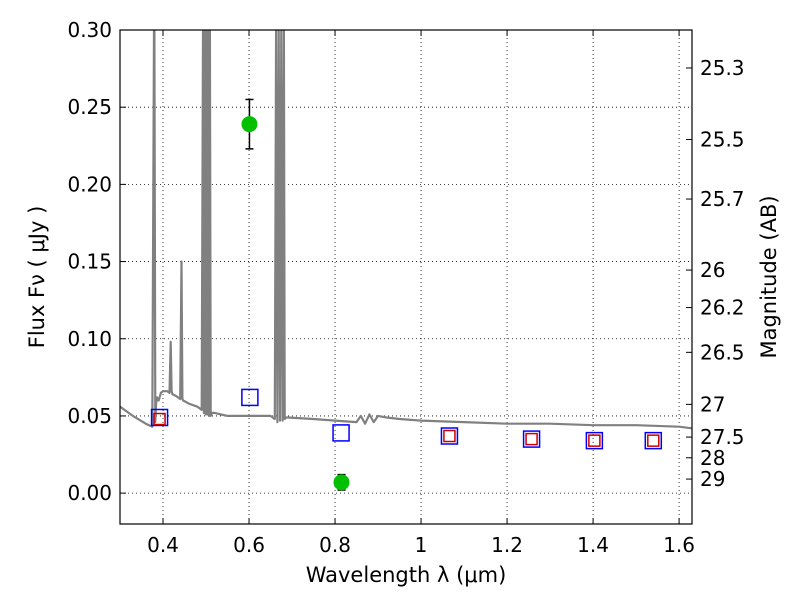  What do you see at coordinates (722, 352) in the screenshot?
I see `magnitude-tick-label: 26.5` at bounding box center [722, 352].